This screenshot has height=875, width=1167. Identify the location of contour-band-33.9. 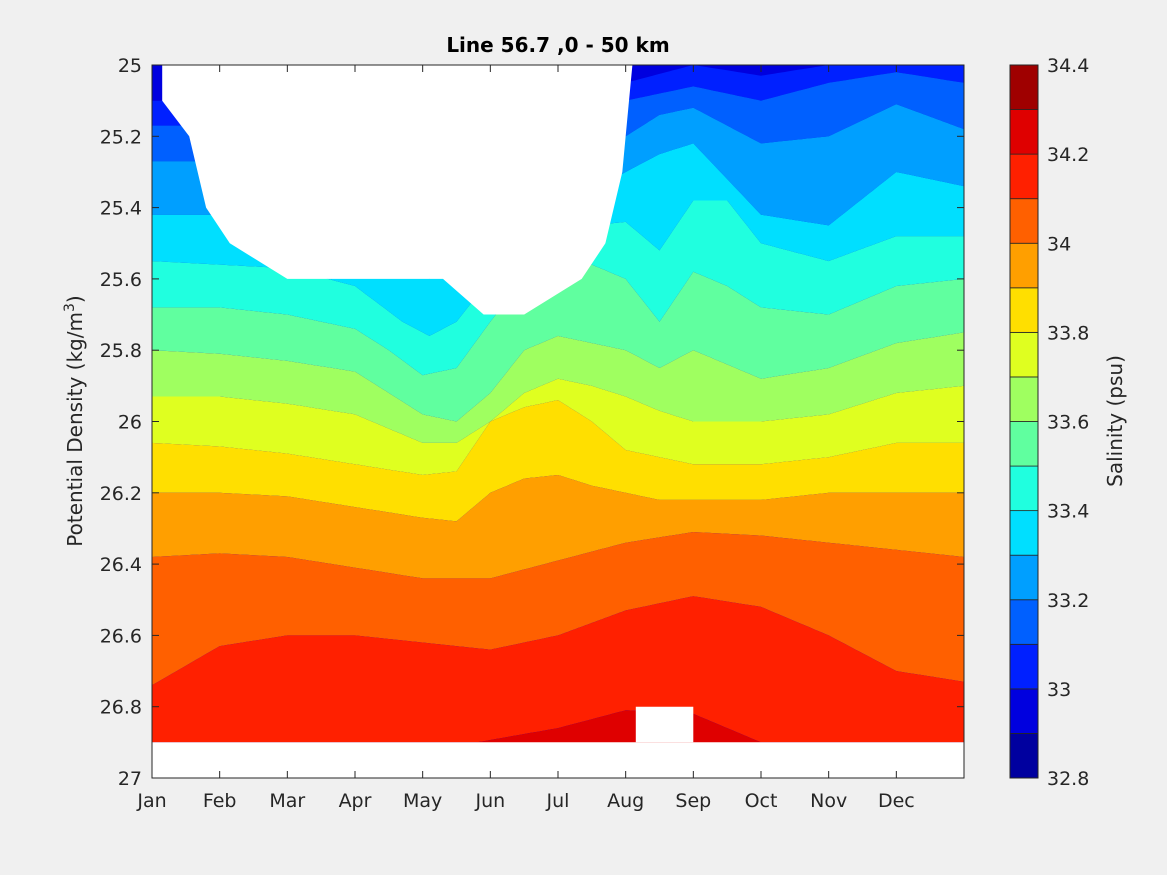
(558, 527).